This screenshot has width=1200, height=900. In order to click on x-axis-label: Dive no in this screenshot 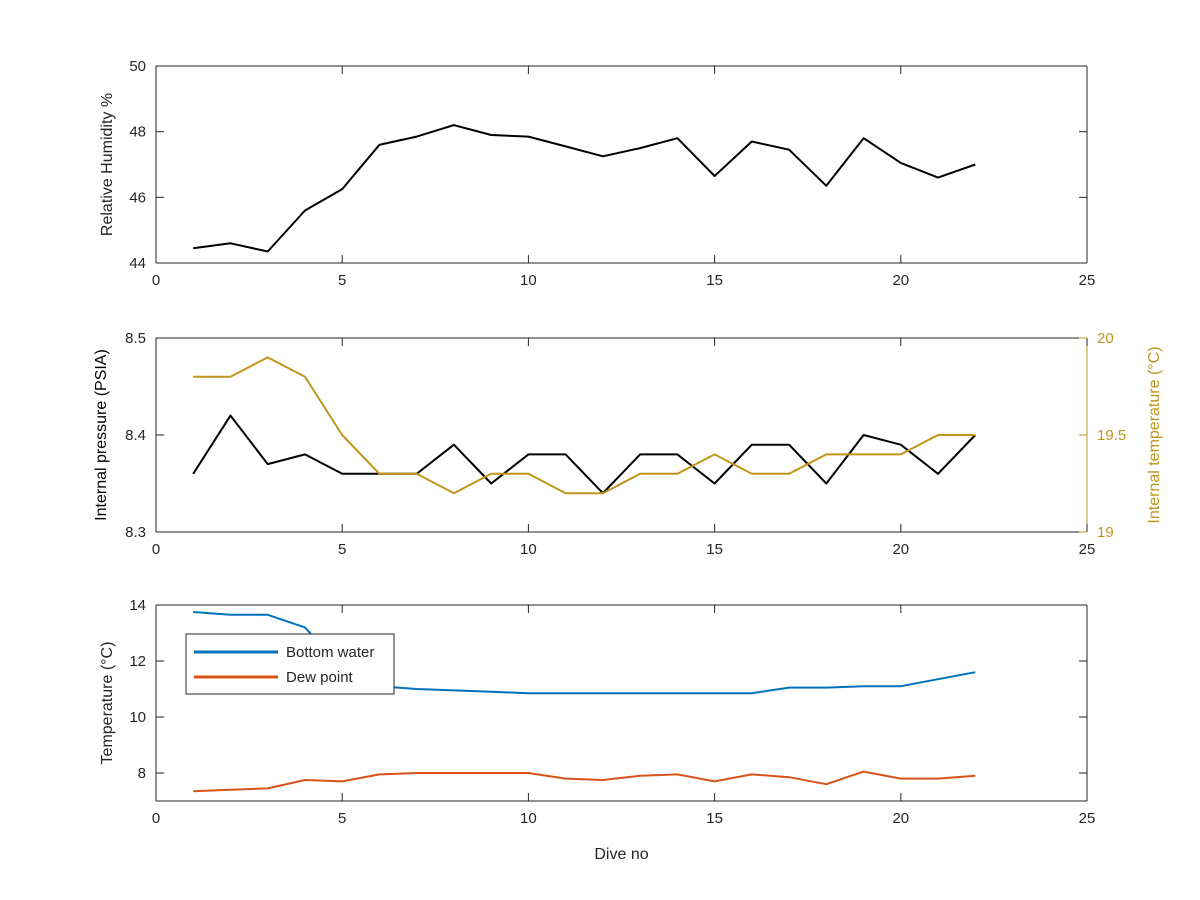, I will do `click(621, 854)`.